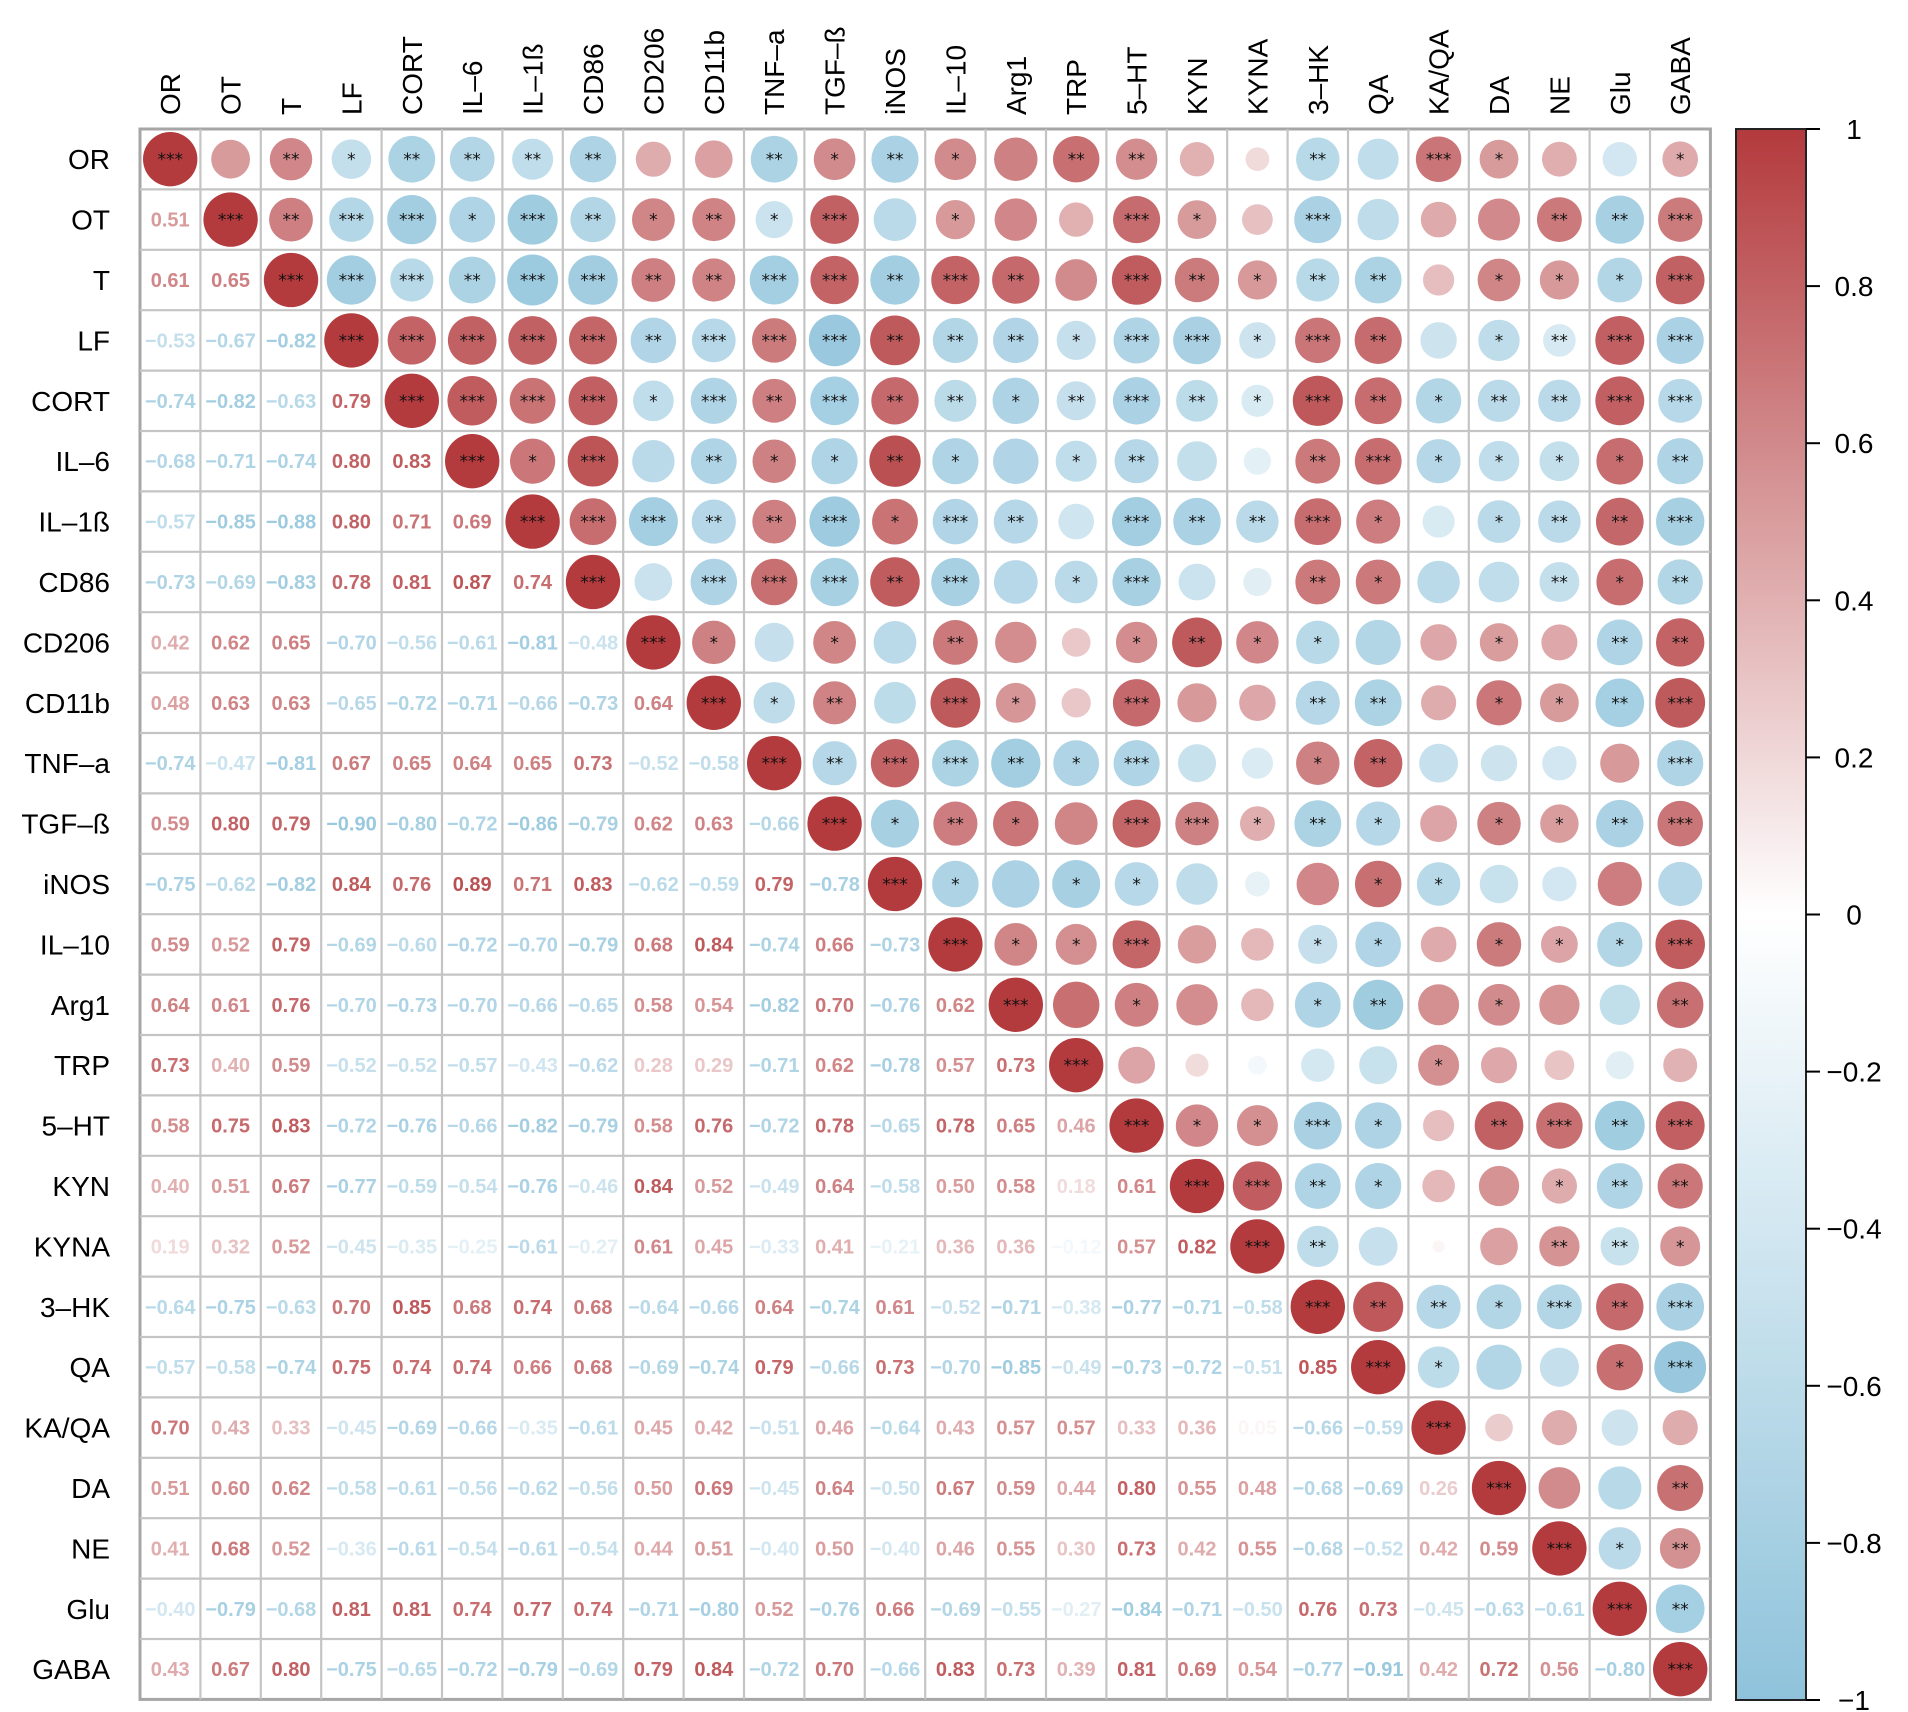 This screenshot has height=1712, width=1908. I want to click on column-label: 3–HK, so click(1318, 80).